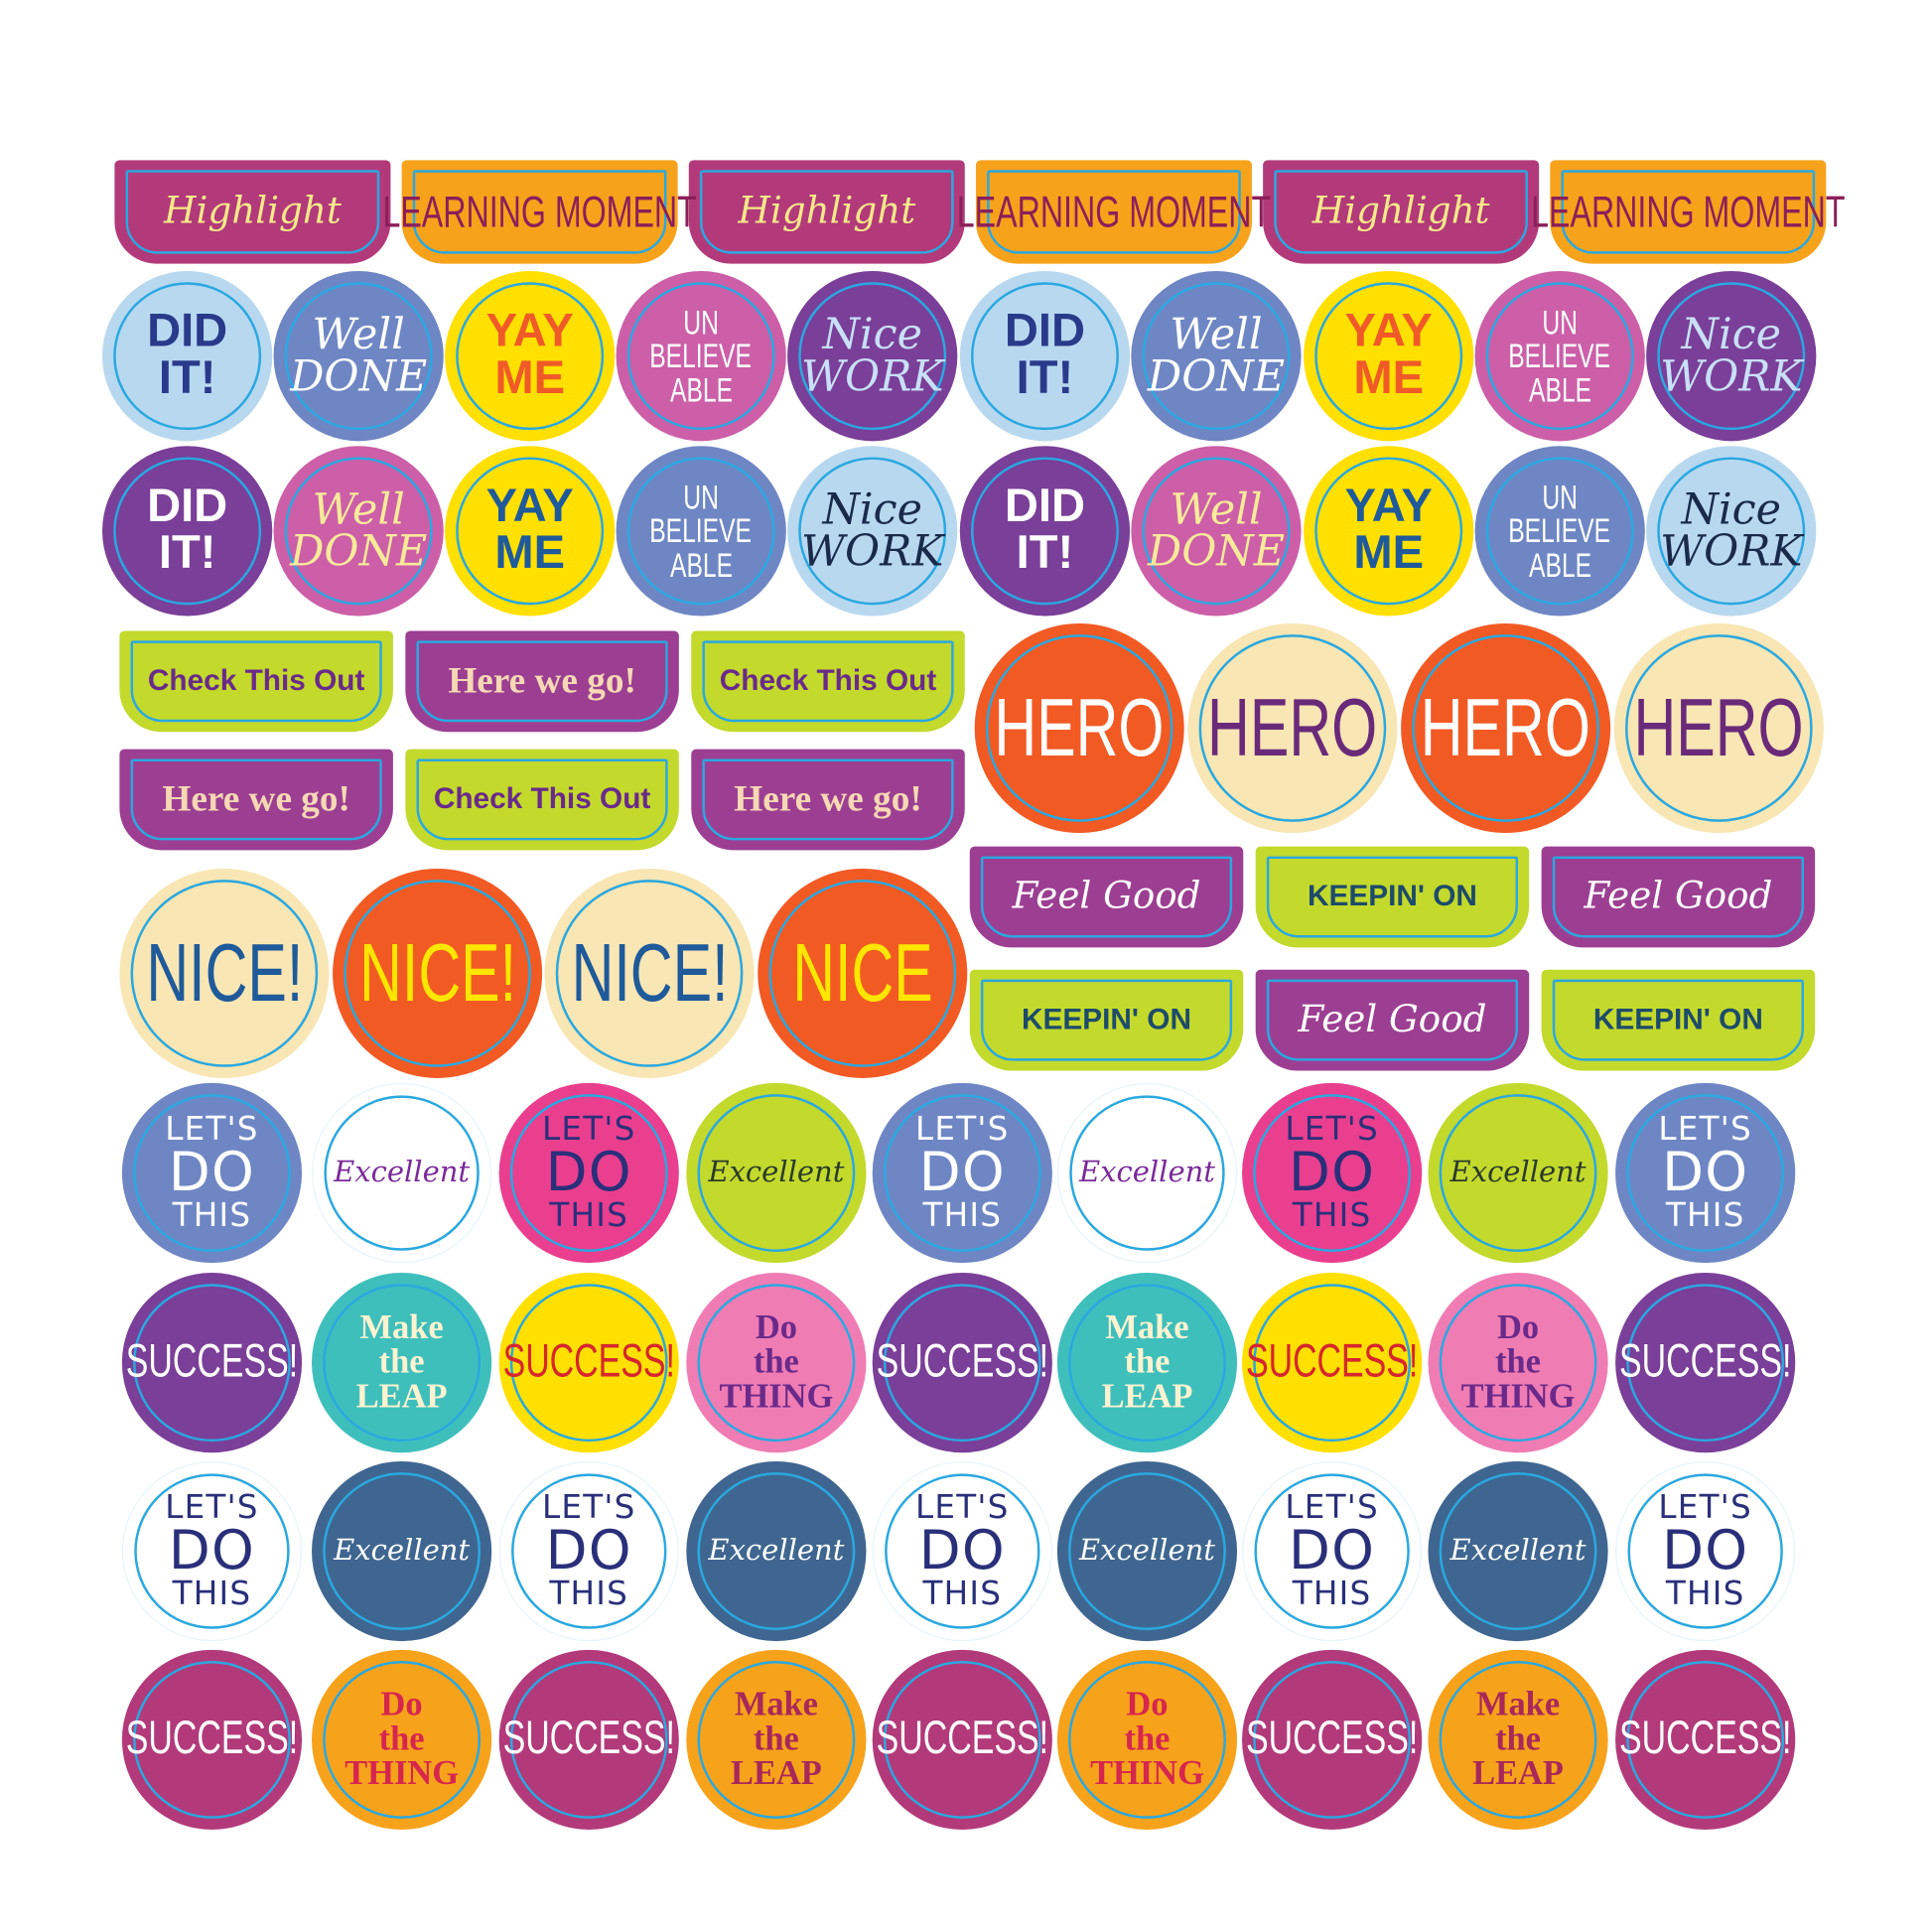 The height and width of the screenshot is (1922, 1932). Describe the element at coordinates (1732, 356) in the screenshot. I see `round-sticker: Nice WORK` at that location.